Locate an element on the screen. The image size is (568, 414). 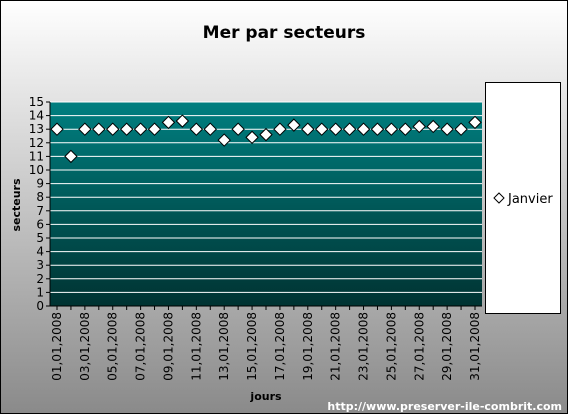
y-tick-label: 1 is located at coordinates (40, 292).